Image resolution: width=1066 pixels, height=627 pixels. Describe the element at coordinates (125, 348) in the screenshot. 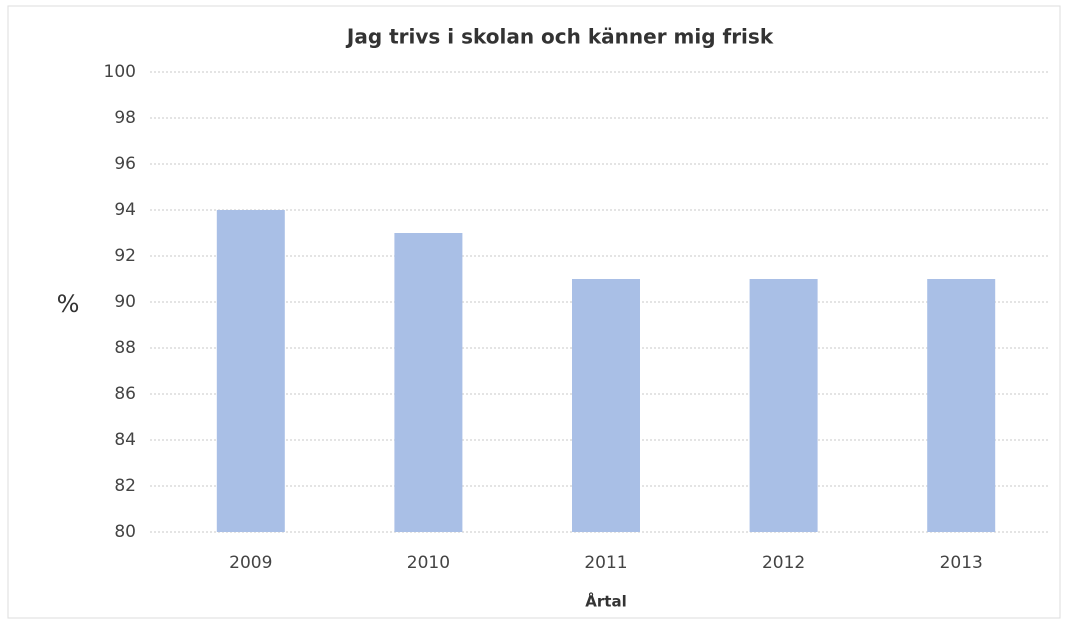

I see `y-tick-label: 88` at that location.